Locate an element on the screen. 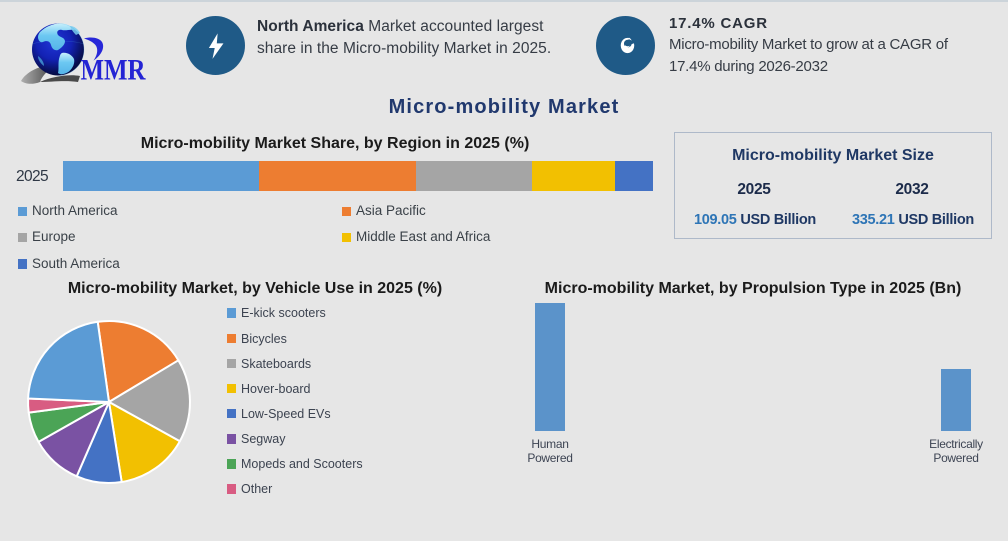 The width and height of the screenshot is (1008, 541). svg-text: MMR is located at coordinates (113, 70).